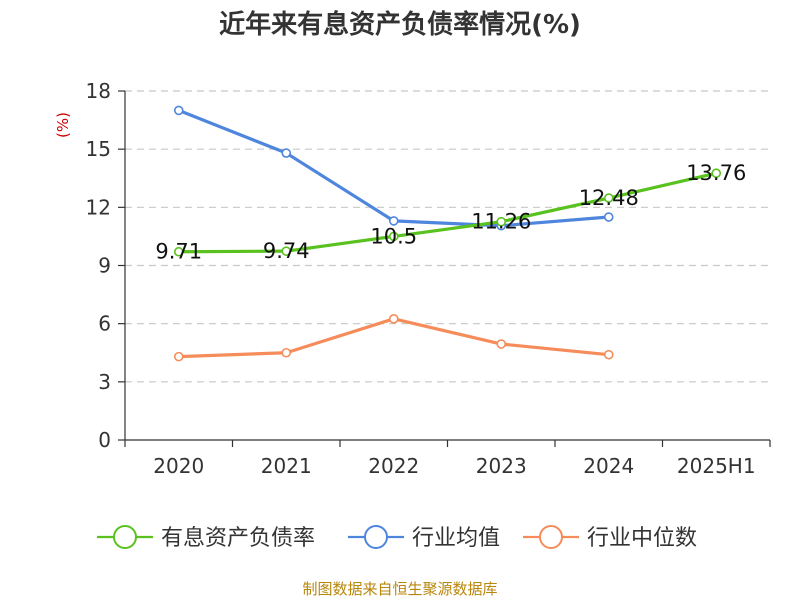 This screenshot has height=600, width=800. What do you see at coordinates (397, 538) in the screenshot?
I see `legend: 有息资产负债率 行业均值 行业中位数` at bounding box center [397, 538].